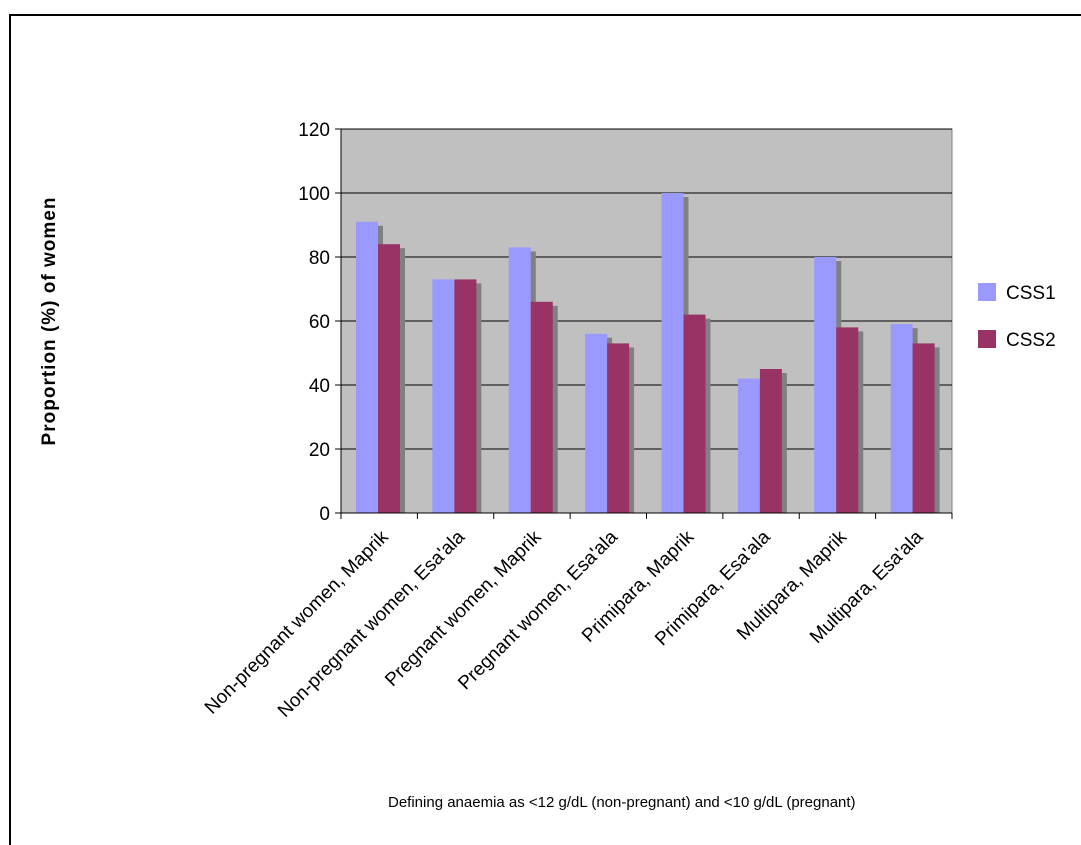 The image size is (1081, 845). Describe the element at coordinates (1017, 317) in the screenshot. I see `legend: CSS1 CSS2` at that location.